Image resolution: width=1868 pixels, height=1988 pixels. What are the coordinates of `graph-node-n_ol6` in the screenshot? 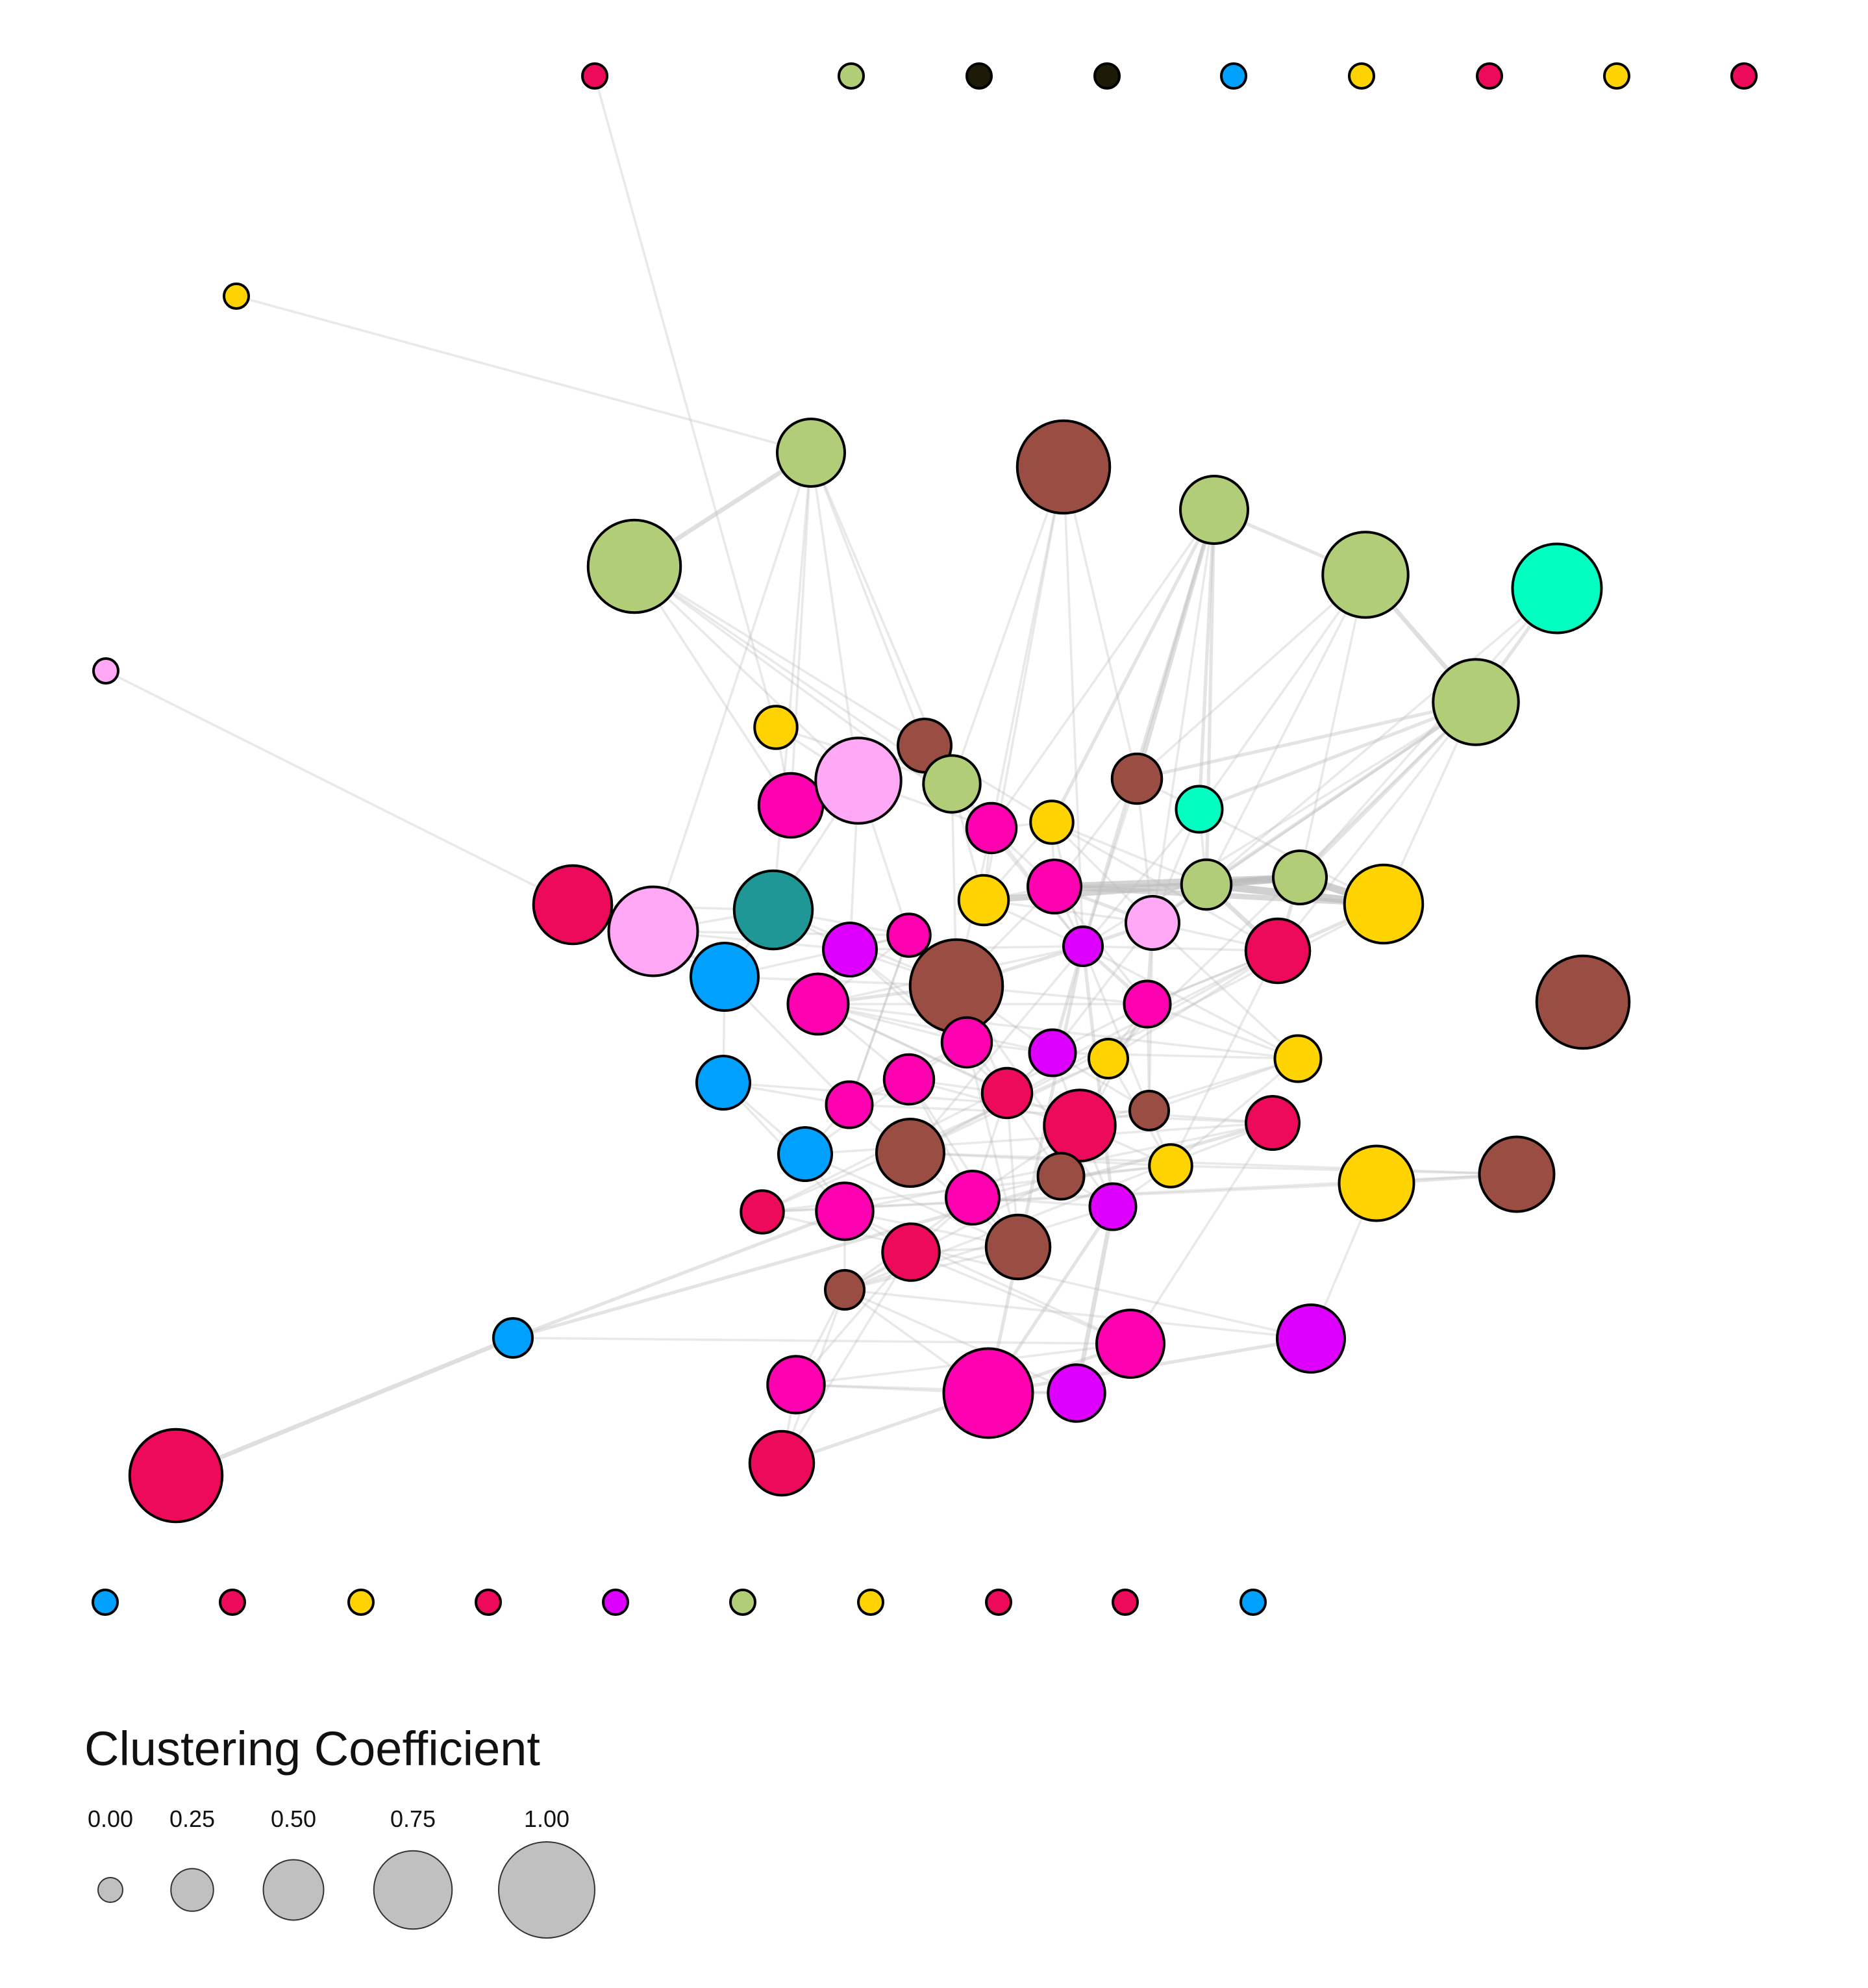 It's located at (951, 783).